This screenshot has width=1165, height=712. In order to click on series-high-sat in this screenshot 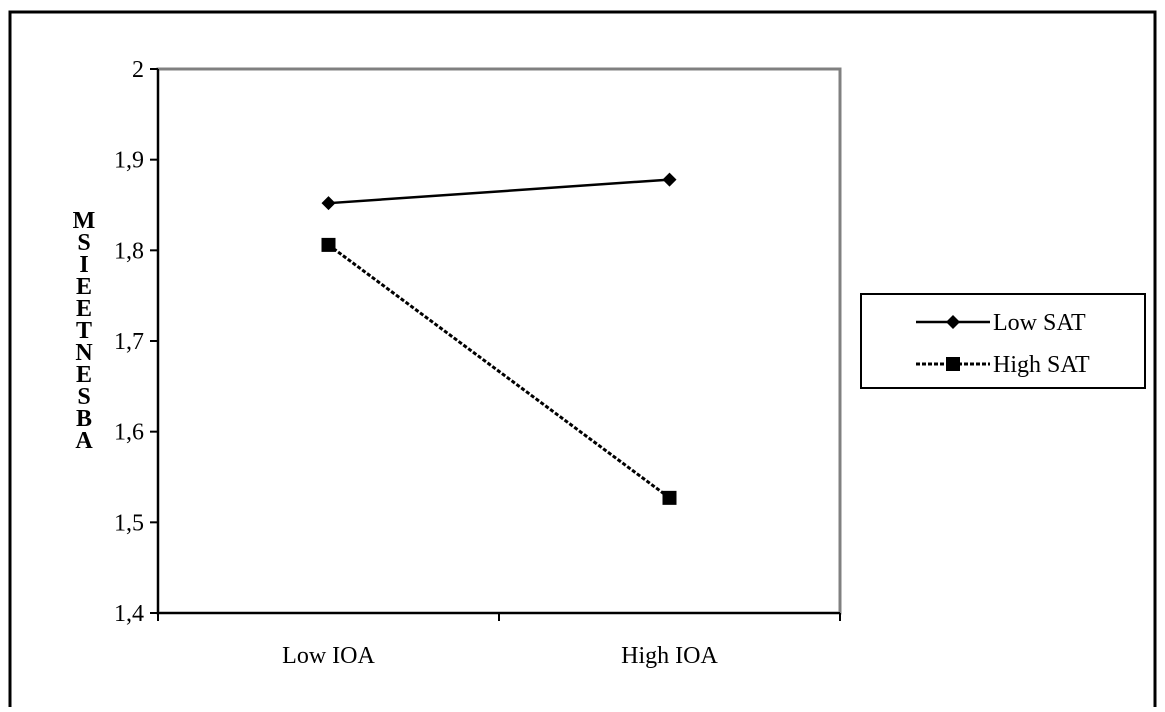, I will do `click(499, 371)`.